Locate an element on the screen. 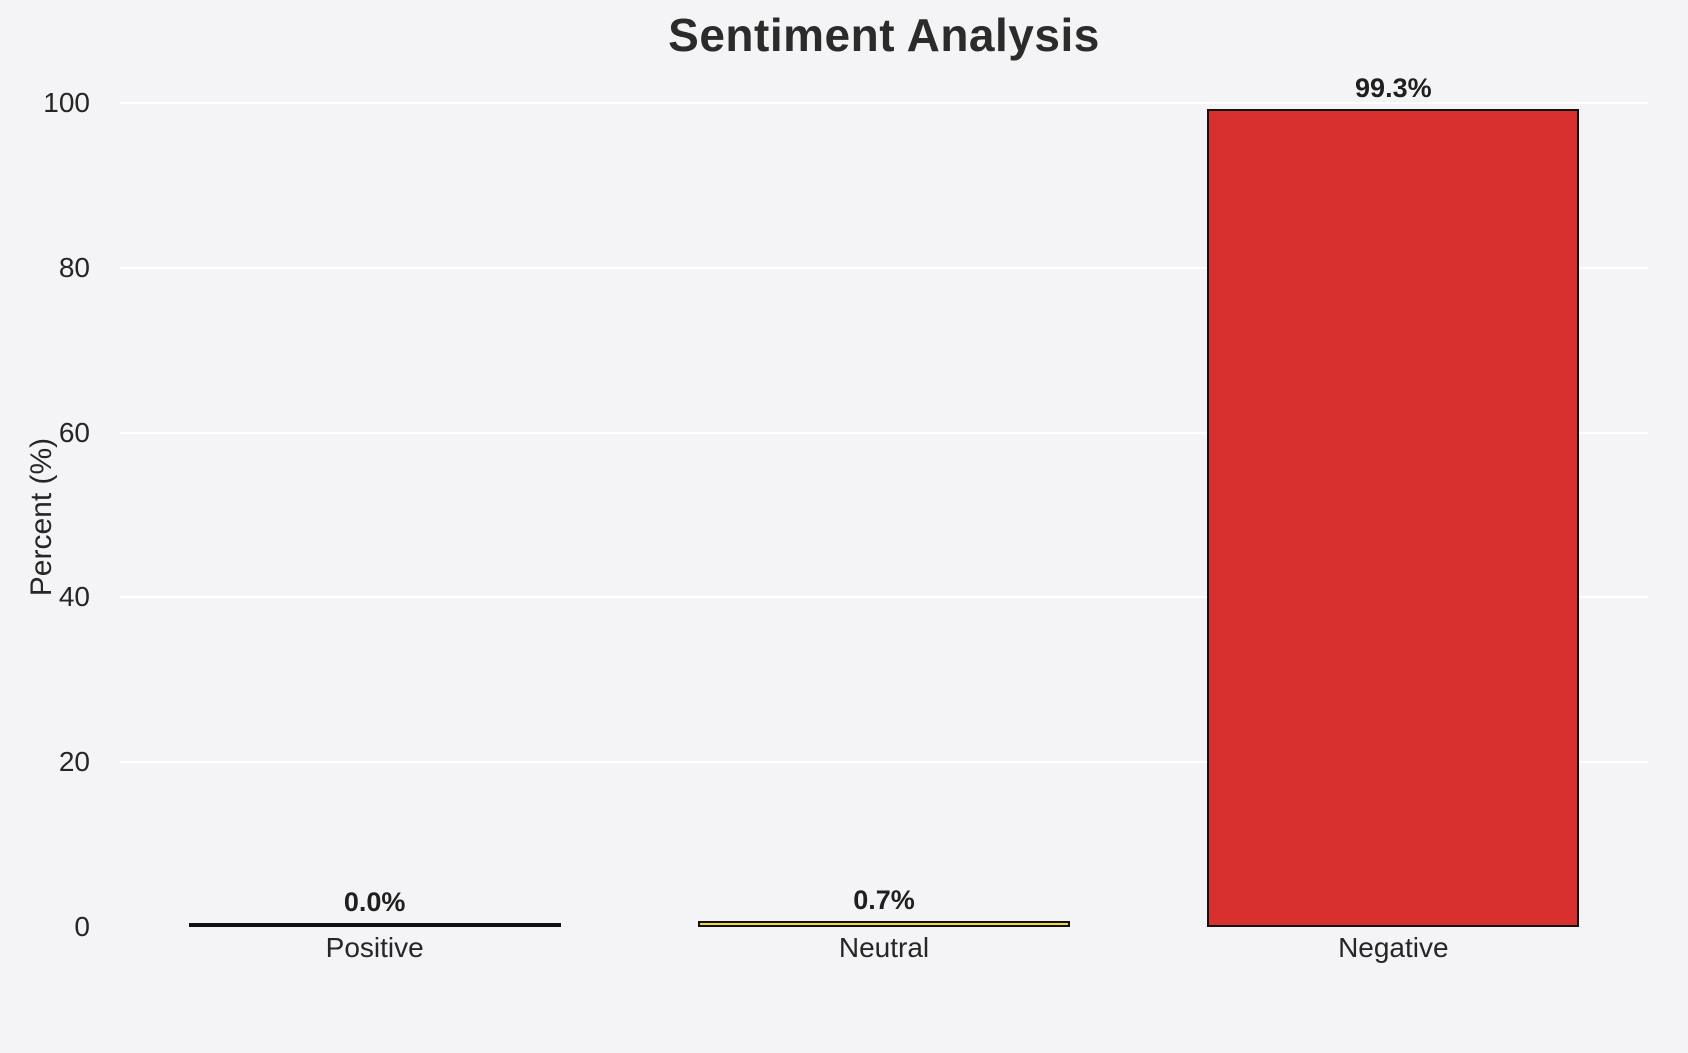 This screenshot has width=1688, height=1053. y-tick-label: 80 is located at coordinates (74, 267).